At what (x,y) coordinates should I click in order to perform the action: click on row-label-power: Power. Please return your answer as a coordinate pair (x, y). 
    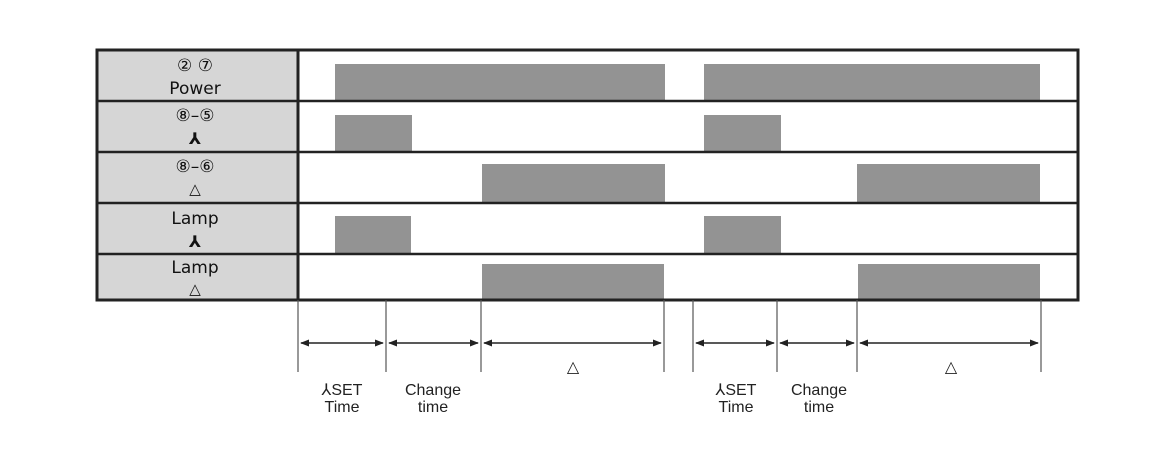
    Looking at the image, I should click on (194, 89).